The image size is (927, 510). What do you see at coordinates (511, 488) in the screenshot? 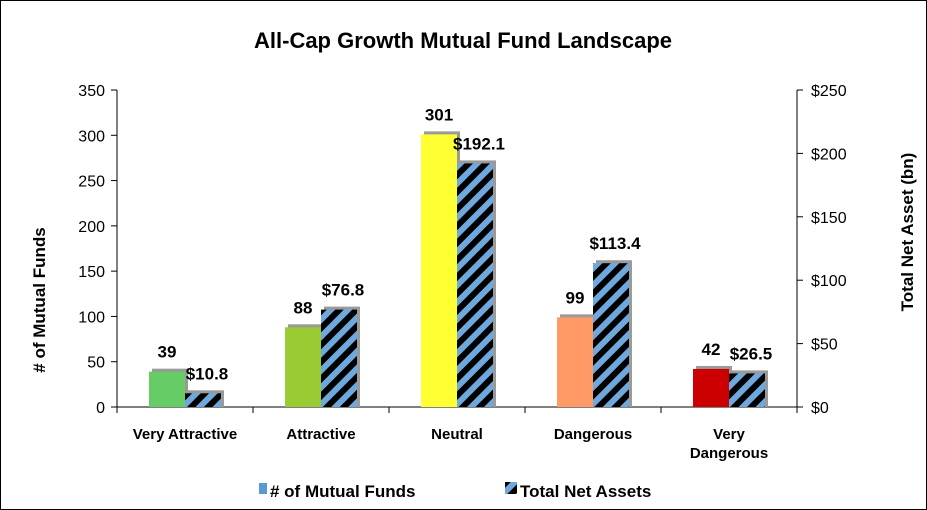
I see `legend-swatch-assets` at bounding box center [511, 488].